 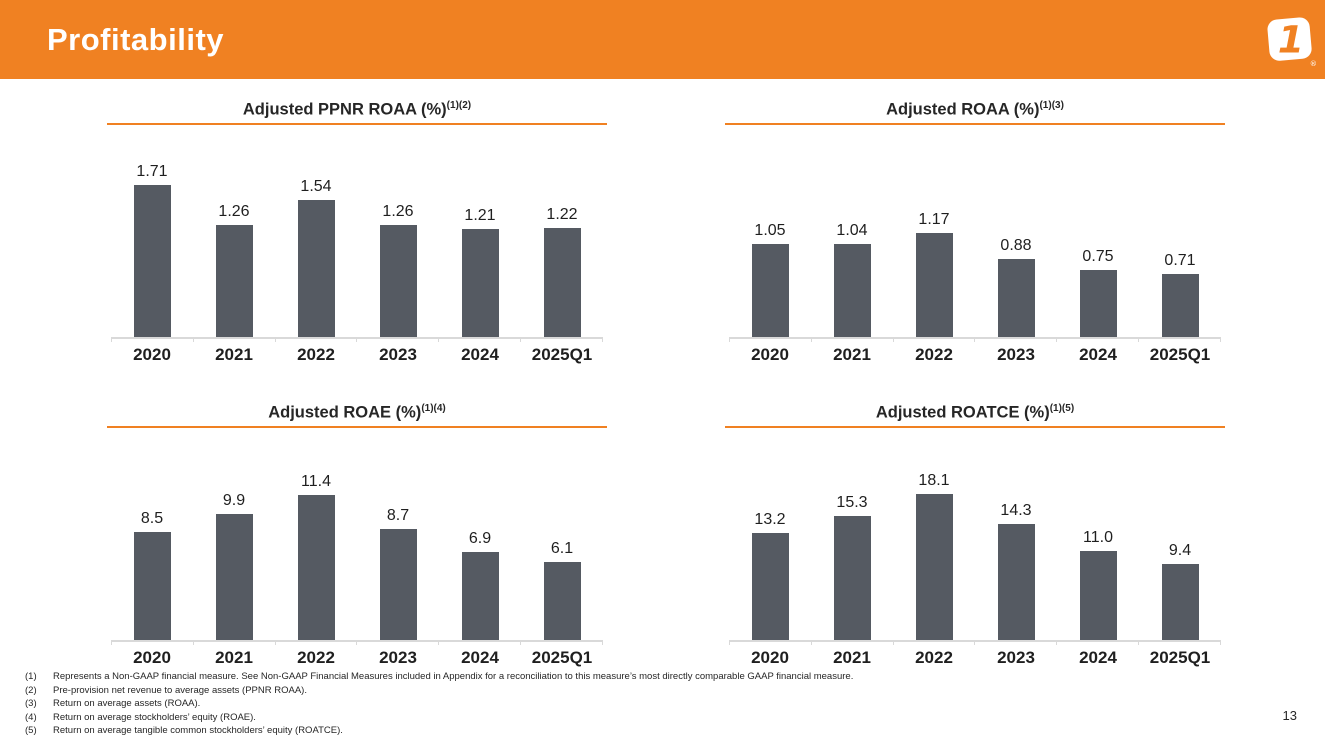 What do you see at coordinates (480, 585) in the screenshot?
I see `bar-group: 6.9` at bounding box center [480, 585].